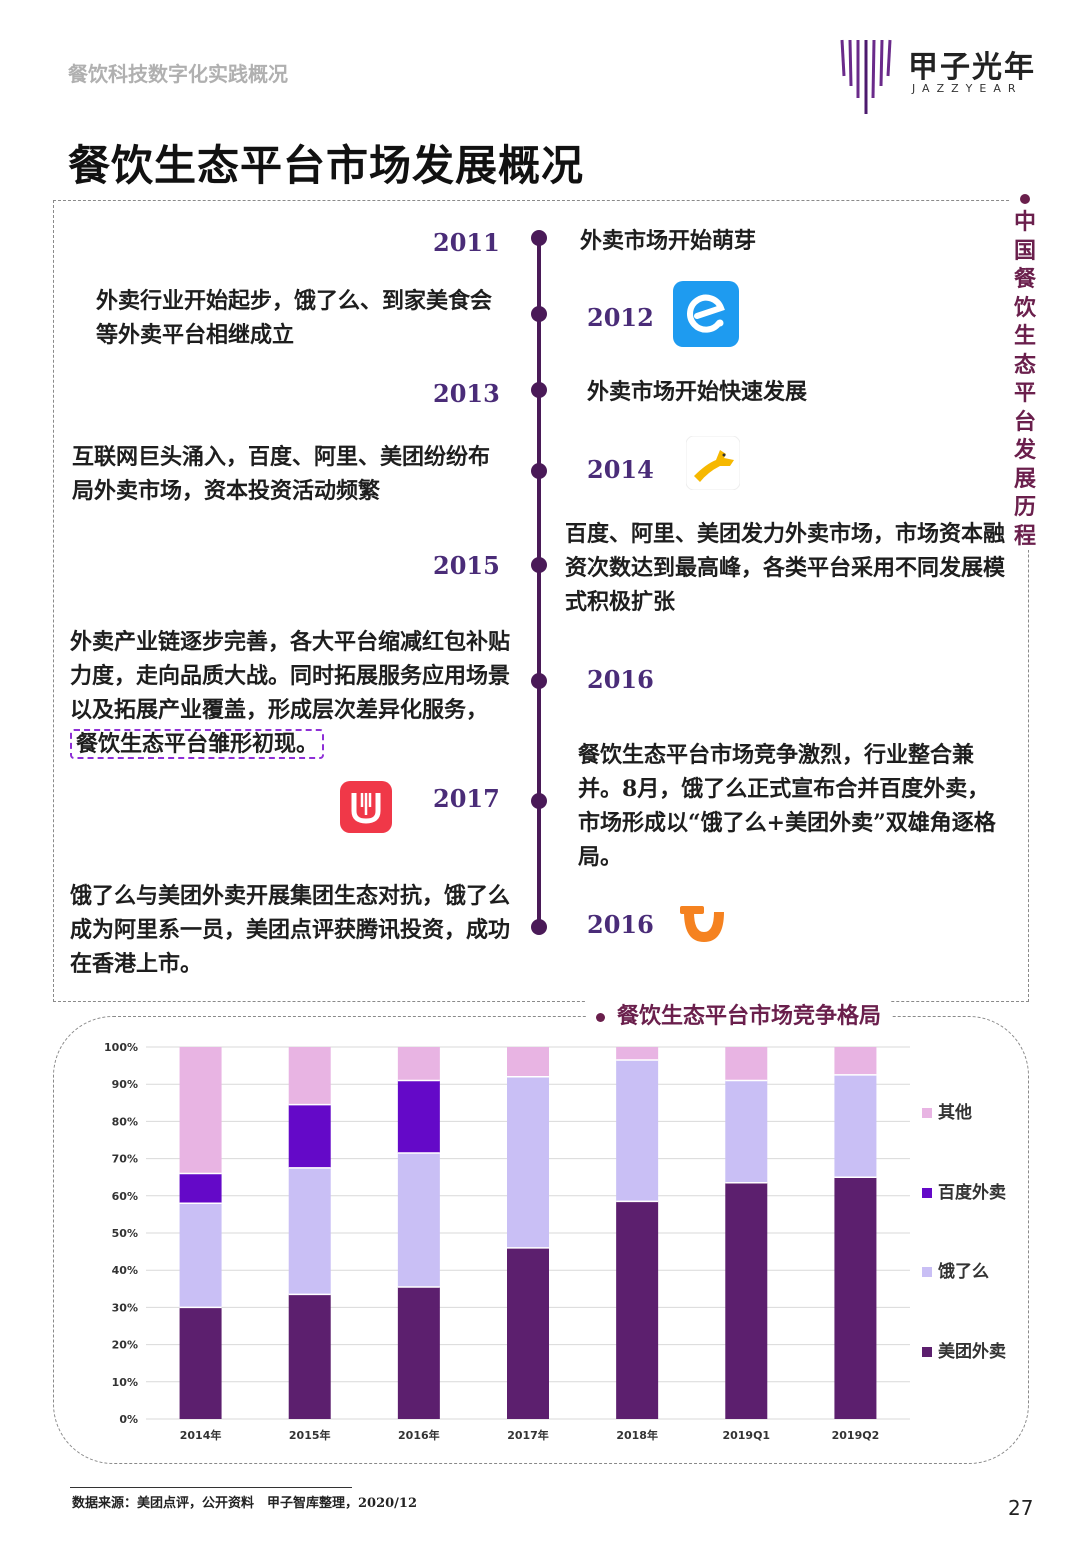 The width and height of the screenshot is (1080, 1559). I want to click on page-number: 27, so click(1021, 1508).